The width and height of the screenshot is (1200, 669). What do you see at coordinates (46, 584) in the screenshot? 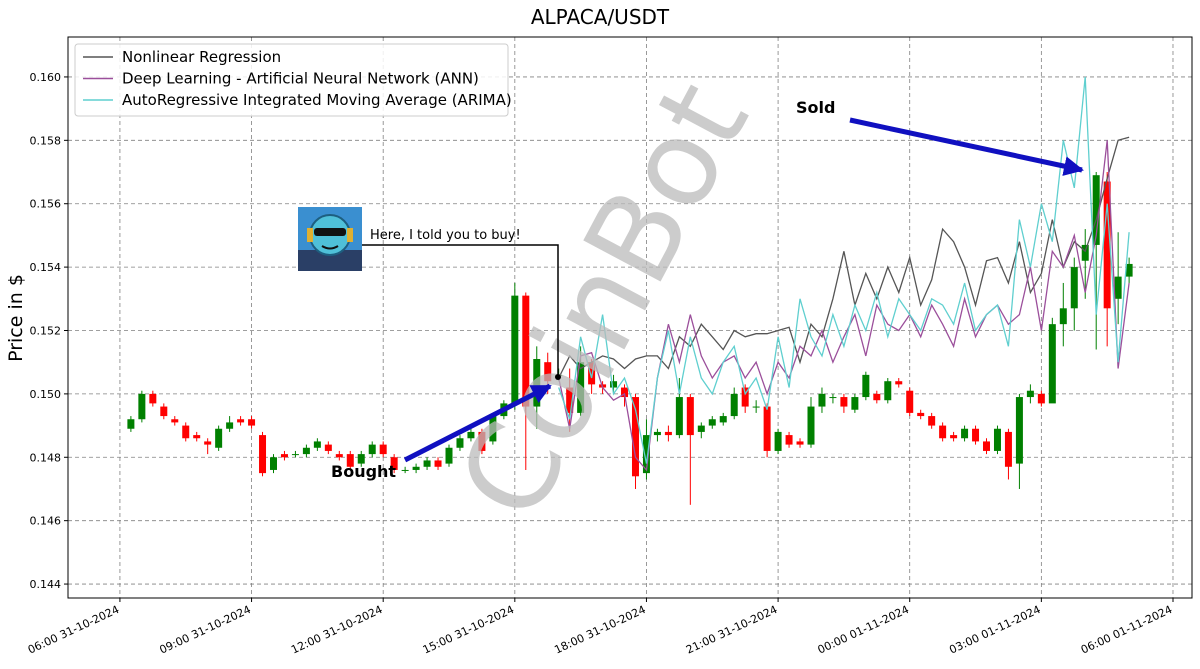
I see `y-tick-label: 0.144` at bounding box center [46, 584].